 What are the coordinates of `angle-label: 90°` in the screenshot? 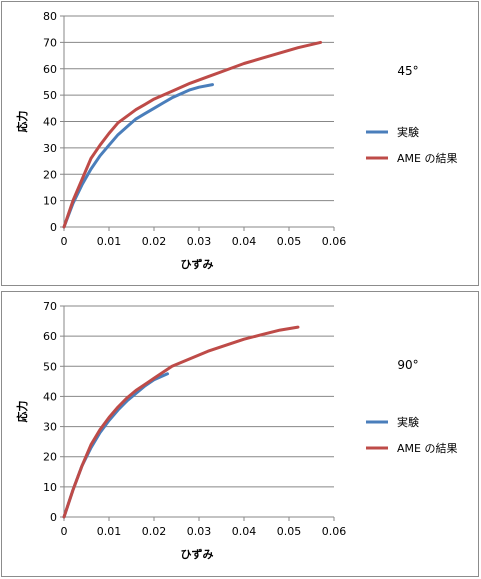 It's located at (407, 365).